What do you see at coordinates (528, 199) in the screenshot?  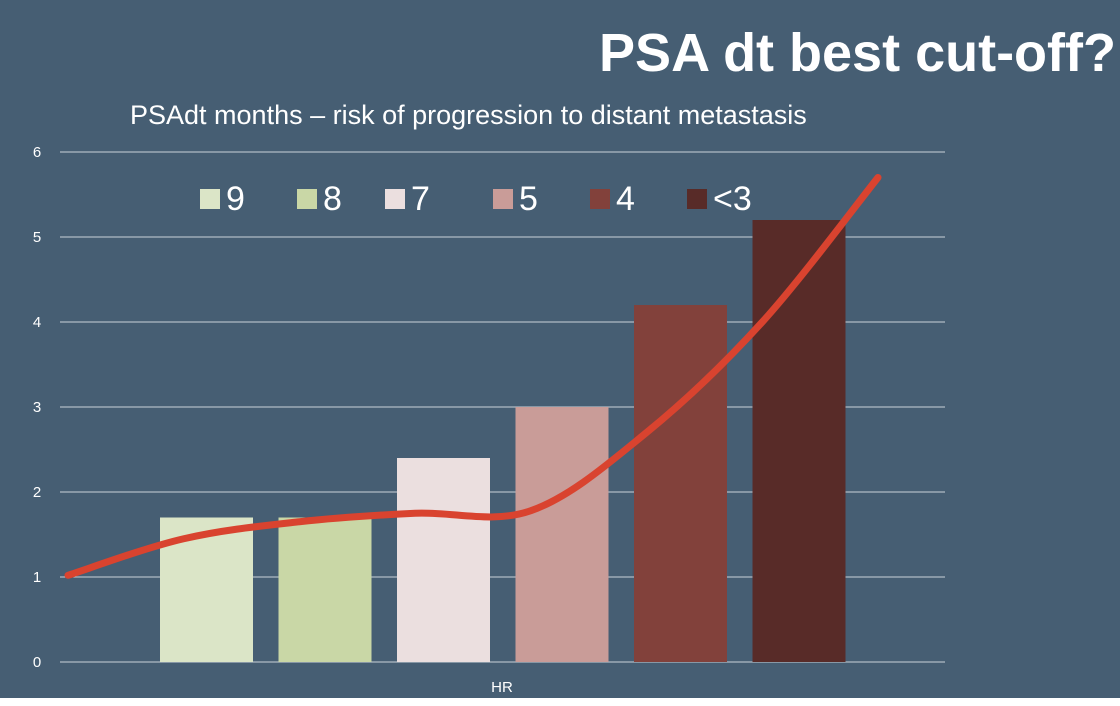 I see `legend-label-4: 5` at bounding box center [528, 199].